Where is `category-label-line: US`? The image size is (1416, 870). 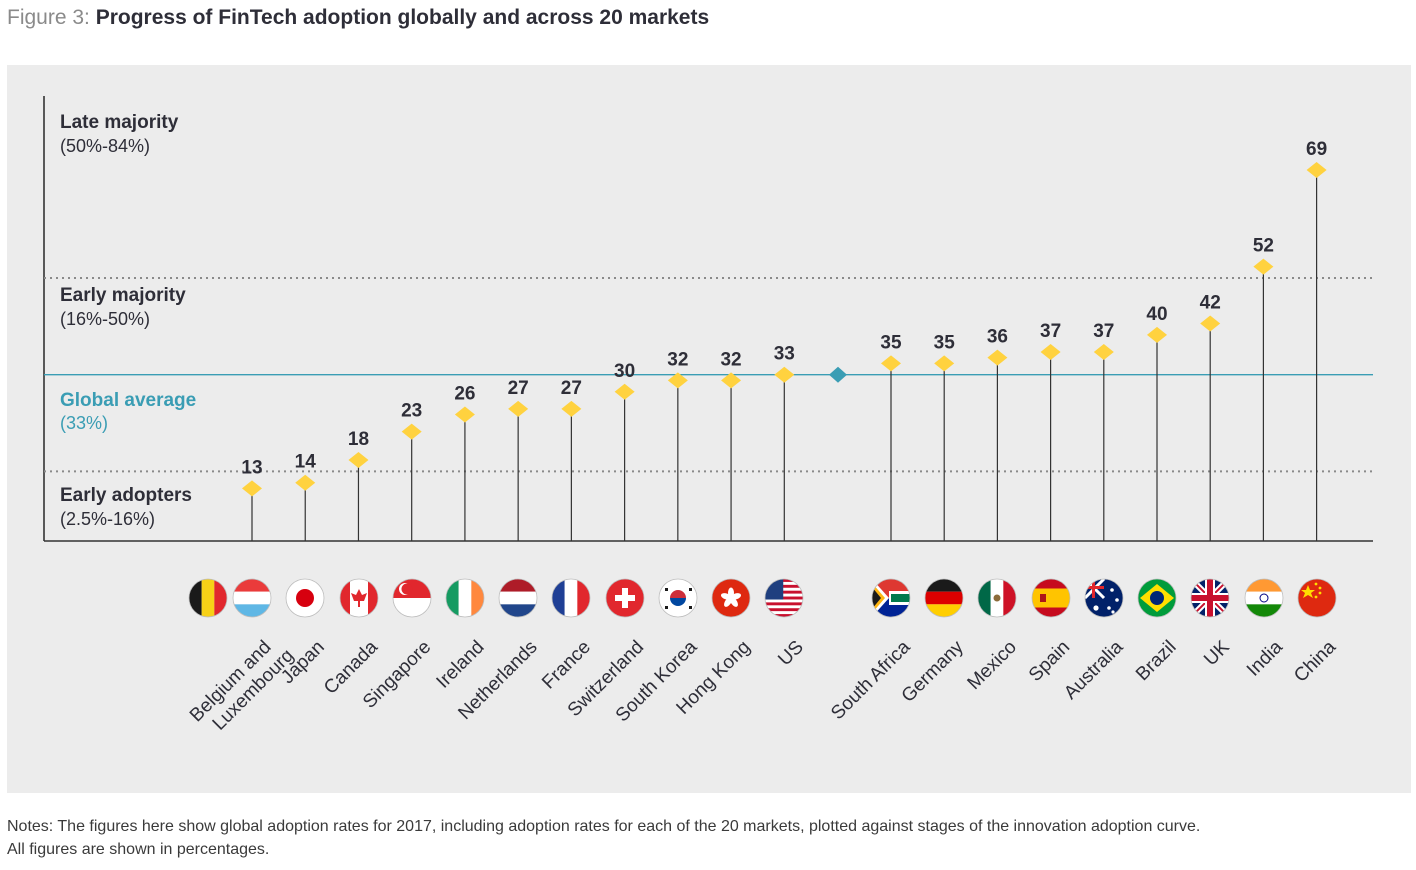 category-label-line: US is located at coordinates (791, 654).